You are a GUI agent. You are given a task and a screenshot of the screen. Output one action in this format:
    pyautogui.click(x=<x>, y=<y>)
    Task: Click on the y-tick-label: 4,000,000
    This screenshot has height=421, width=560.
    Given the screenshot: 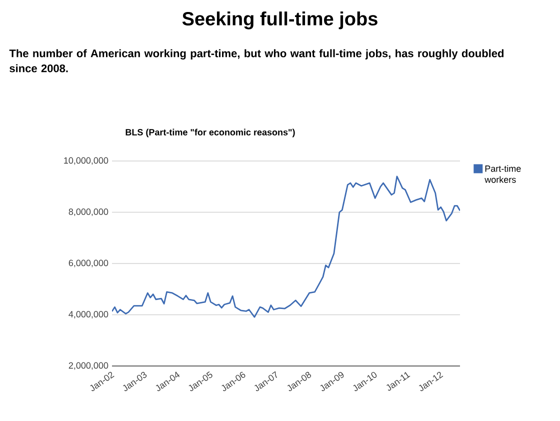 What is the action you would take?
    pyautogui.click(x=88, y=314)
    